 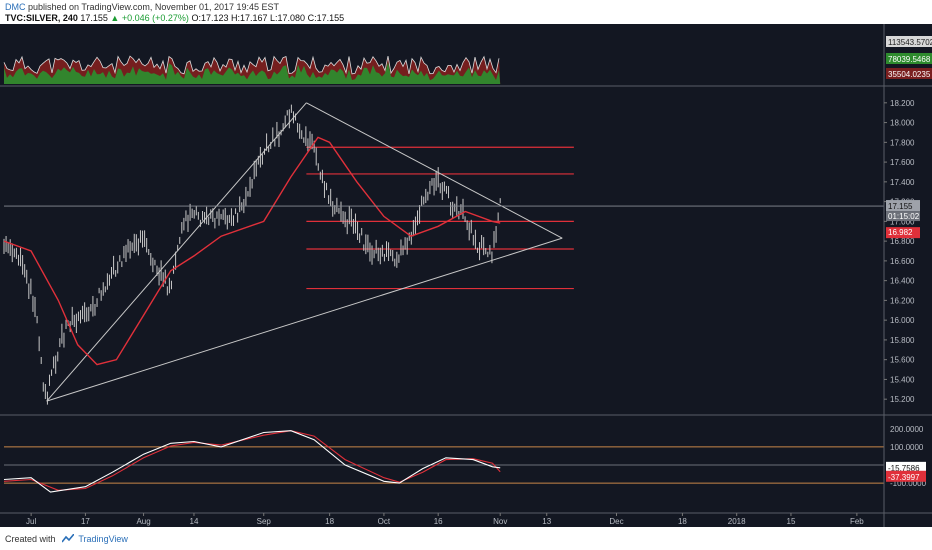 I want to click on countdown-badge, so click(x=903, y=216).